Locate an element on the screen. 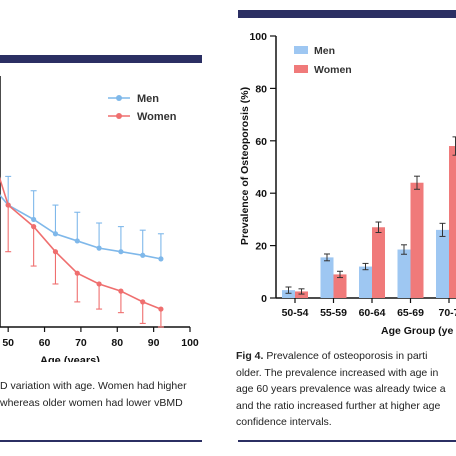 Image resolution: width=456 pixels, height=456 pixels. left-x-tick-label: 50 is located at coordinates (8, 343).